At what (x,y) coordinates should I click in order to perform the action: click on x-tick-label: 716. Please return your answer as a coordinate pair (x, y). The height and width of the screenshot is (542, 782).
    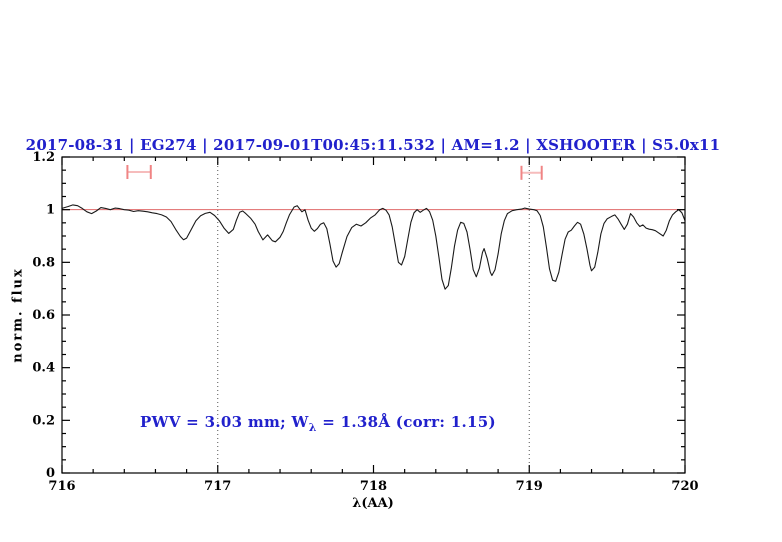
    Looking at the image, I should click on (61, 486).